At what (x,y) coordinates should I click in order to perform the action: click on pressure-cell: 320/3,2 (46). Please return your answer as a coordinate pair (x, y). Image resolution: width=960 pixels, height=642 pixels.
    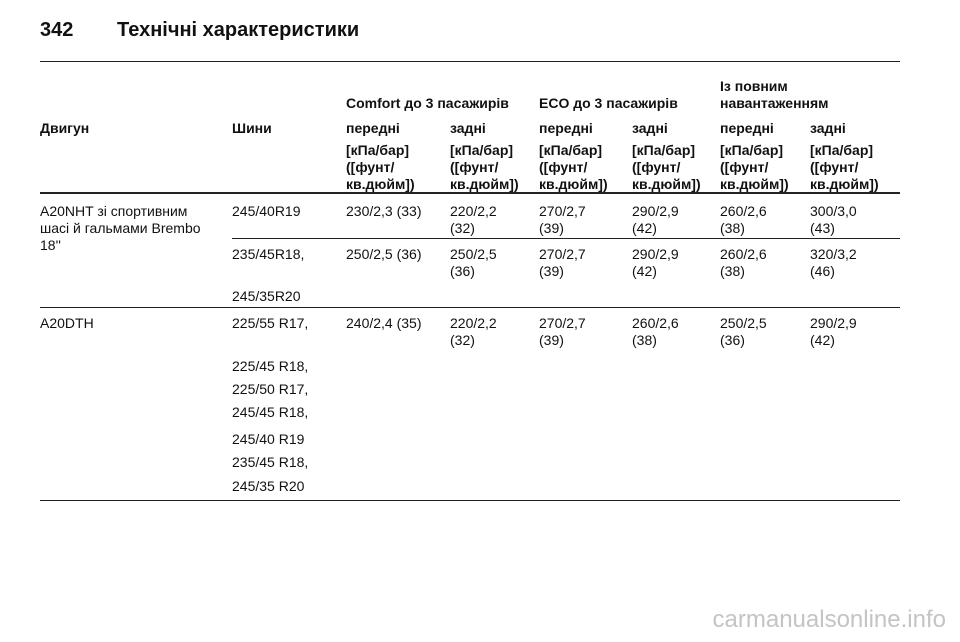
    Looking at the image, I should click on (833, 262).